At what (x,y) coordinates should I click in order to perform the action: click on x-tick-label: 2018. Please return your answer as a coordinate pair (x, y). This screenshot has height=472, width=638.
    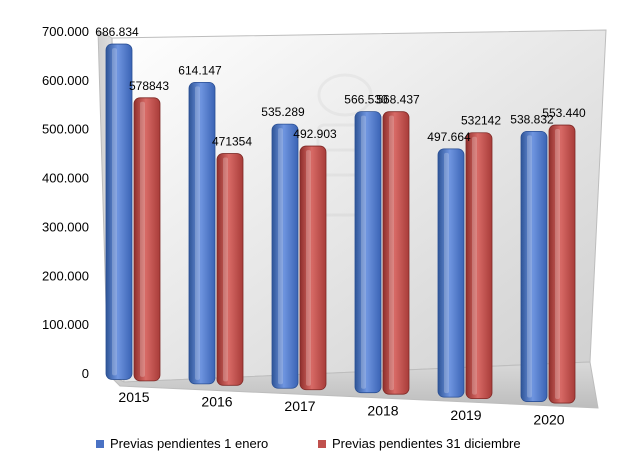
    Looking at the image, I should click on (382, 410).